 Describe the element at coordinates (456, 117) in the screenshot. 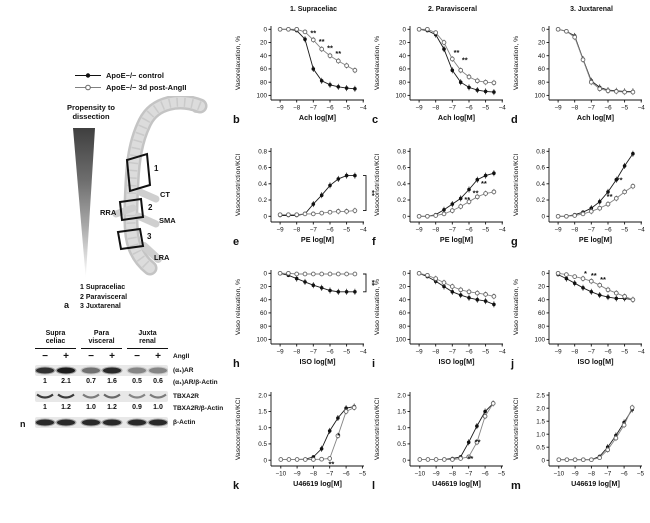

I see `svg-text: Ach log[M]` at that location.